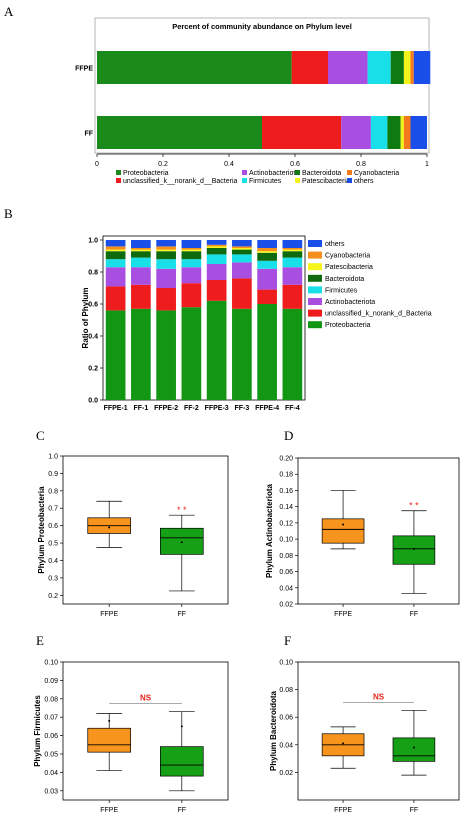 The height and width of the screenshot is (816, 474). What do you see at coordinates (109, 810) in the screenshot?
I see `x-tick-label-ffpe: FFPE` at bounding box center [109, 810].